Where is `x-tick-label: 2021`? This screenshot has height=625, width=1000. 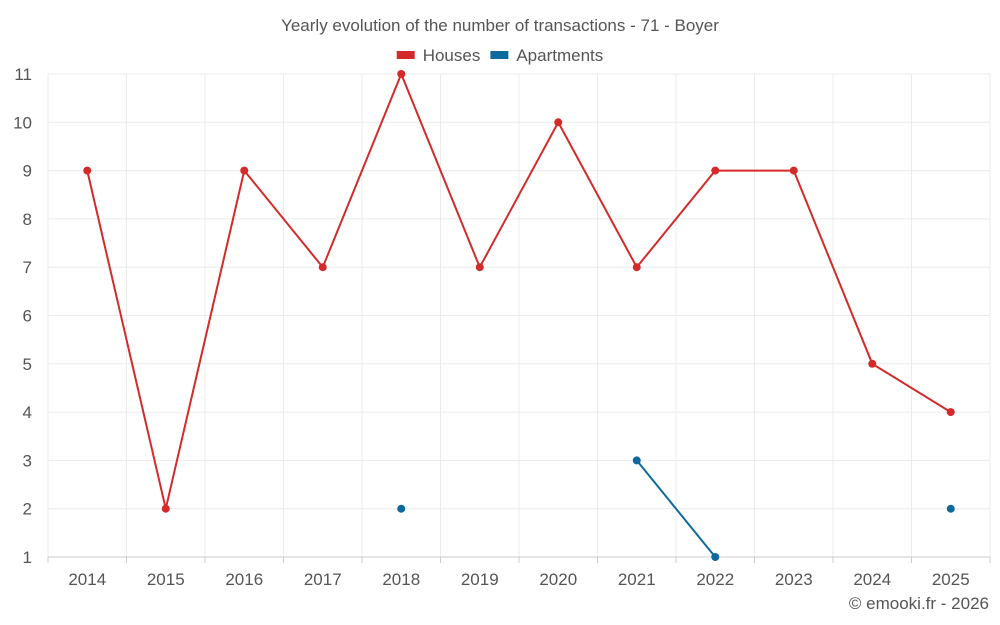
x-tick-label: 2021 is located at coordinates (637, 579).